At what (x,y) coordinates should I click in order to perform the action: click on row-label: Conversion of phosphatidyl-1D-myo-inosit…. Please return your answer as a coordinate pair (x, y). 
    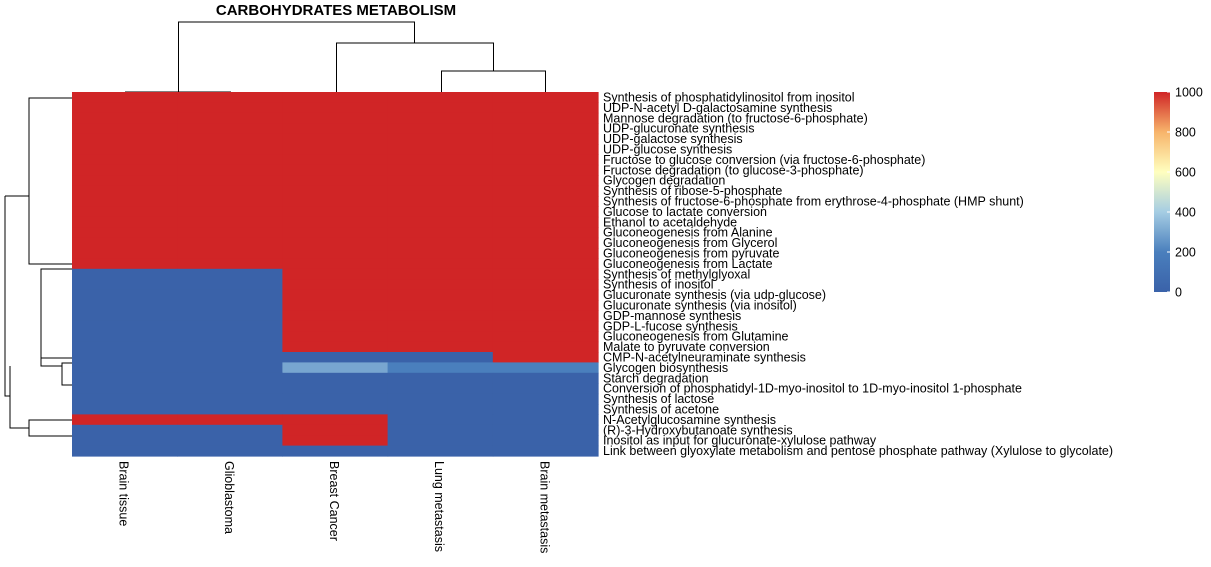
    Looking at the image, I should click on (812, 389).